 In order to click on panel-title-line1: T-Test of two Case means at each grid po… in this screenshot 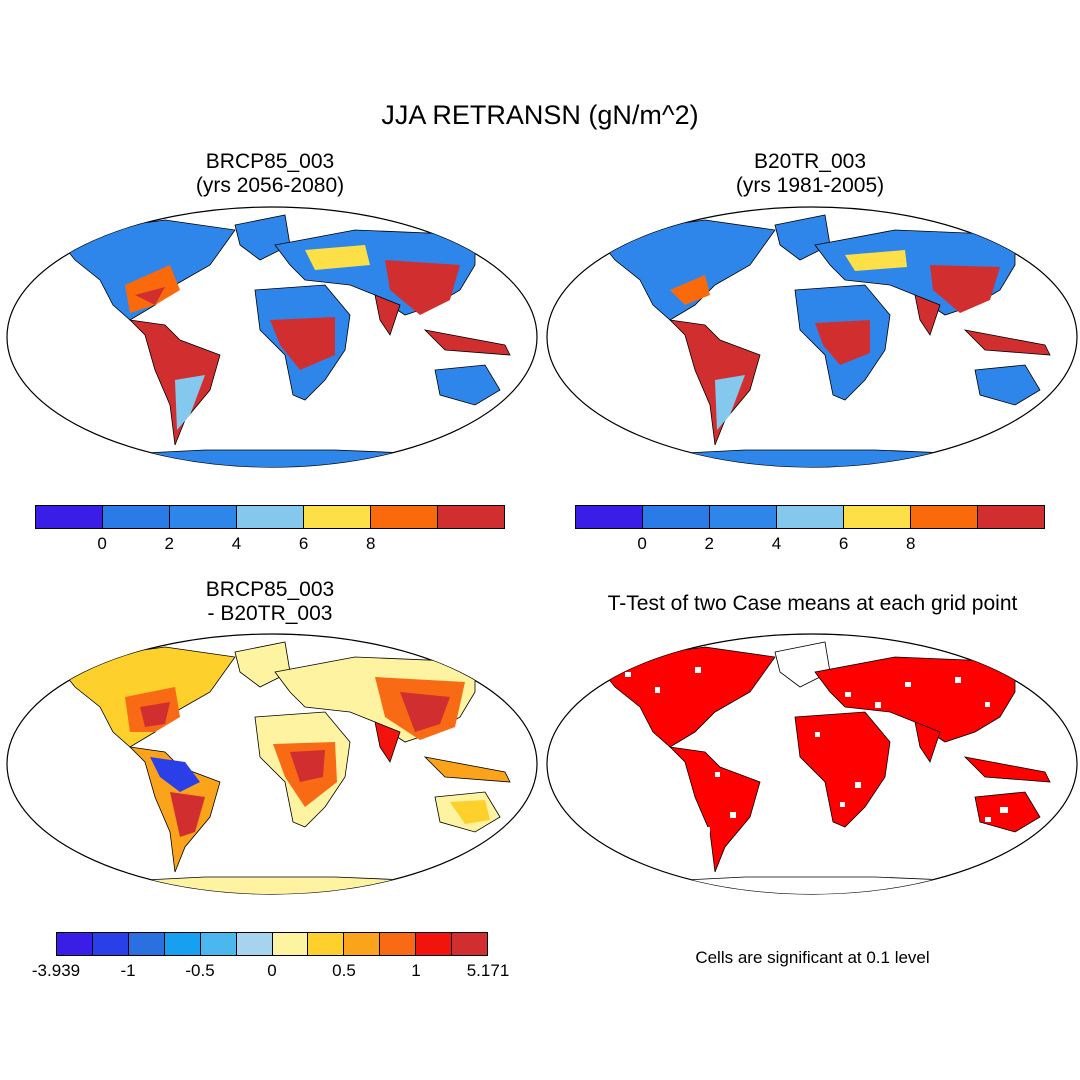, I will do `click(812, 603)`.